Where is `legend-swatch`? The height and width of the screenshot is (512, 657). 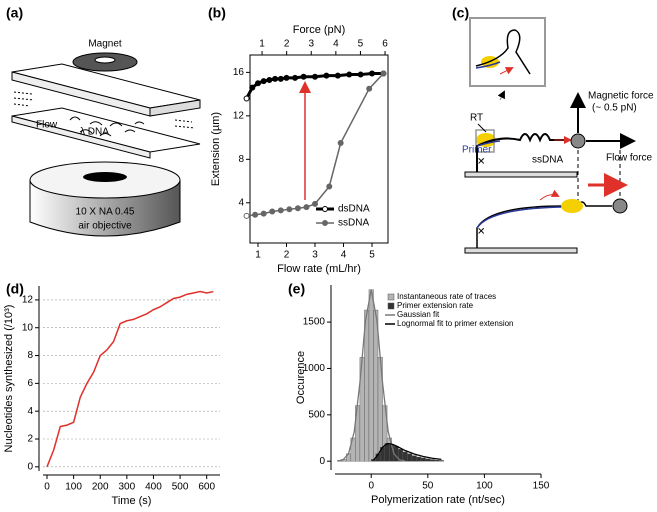 legend-swatch is located at coordinates (391, 297).